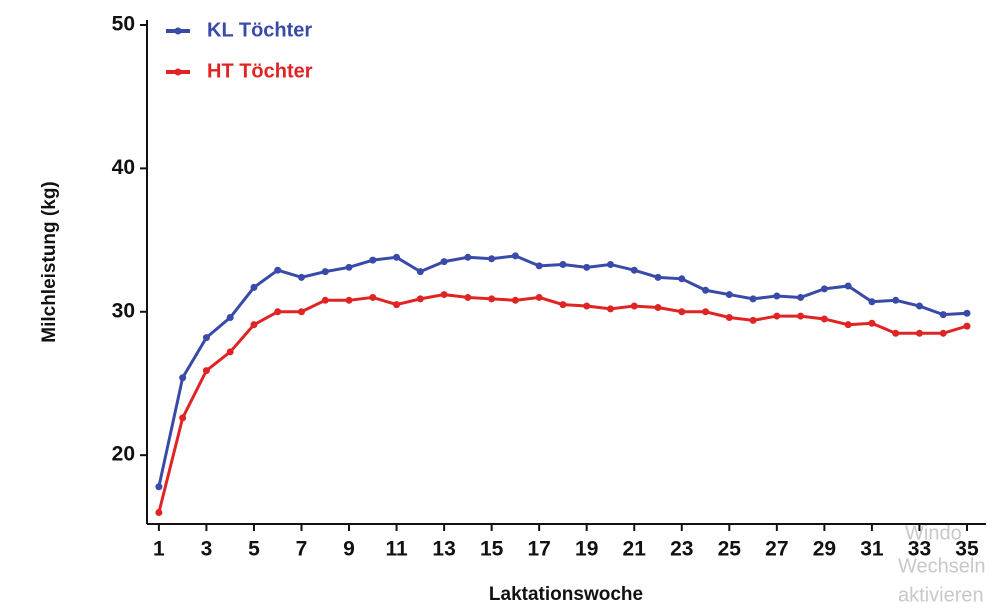 The width and height of the screenshot is (1000, 610). I want to click on x-tick-label: 33, so click(919, 549).